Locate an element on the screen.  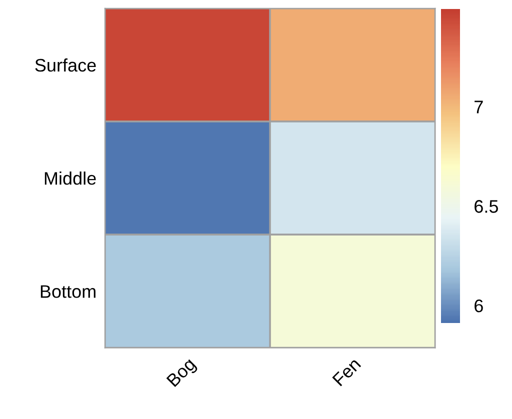
y-tick-label: Middle is located at coordinates (70, 178).